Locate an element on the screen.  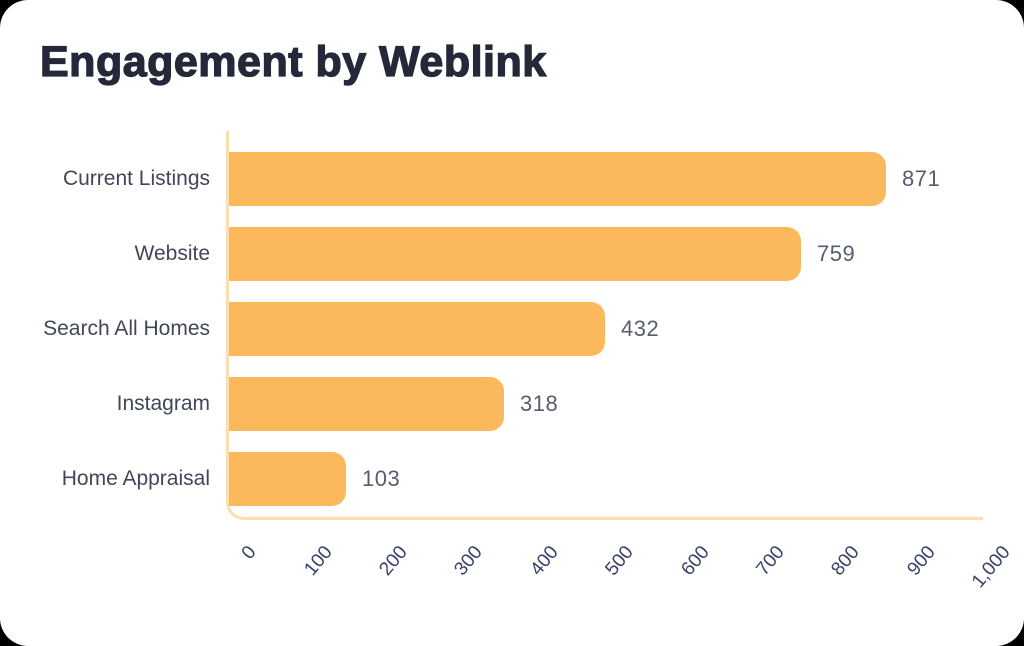
category-label: Website is located at coordinates (172, 253).